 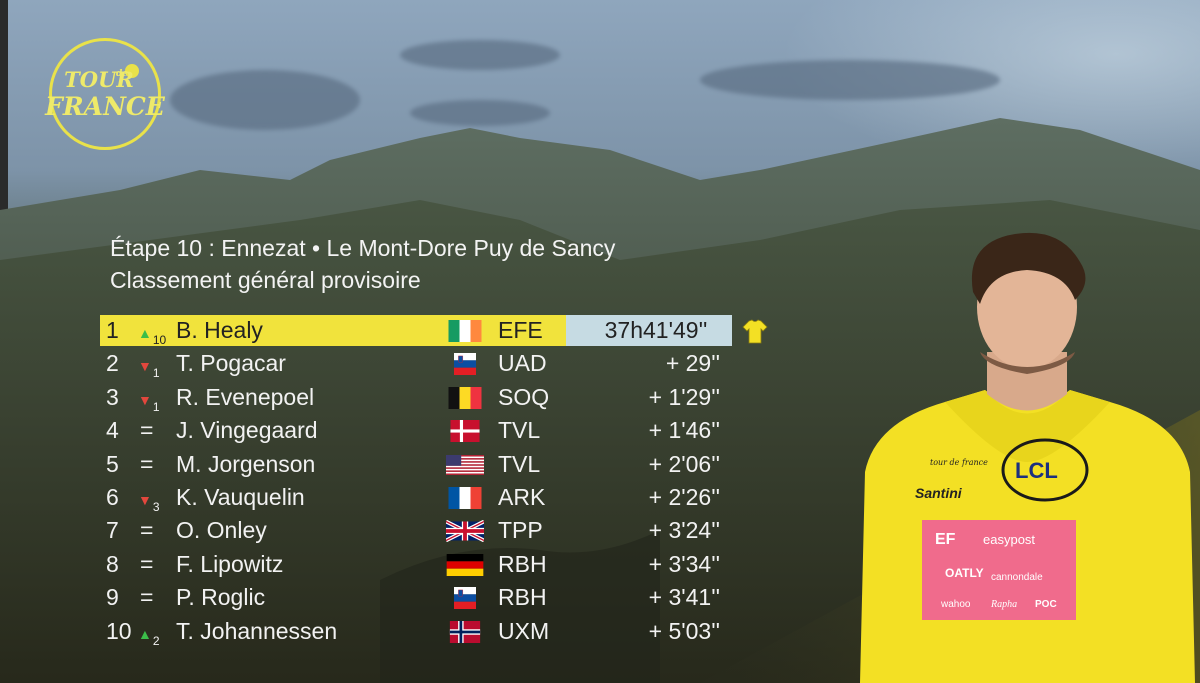 What do you see at coordinates (465, 531) in the screenshot?
I see `uk-flag-icon` at bounding box center [465, 531].